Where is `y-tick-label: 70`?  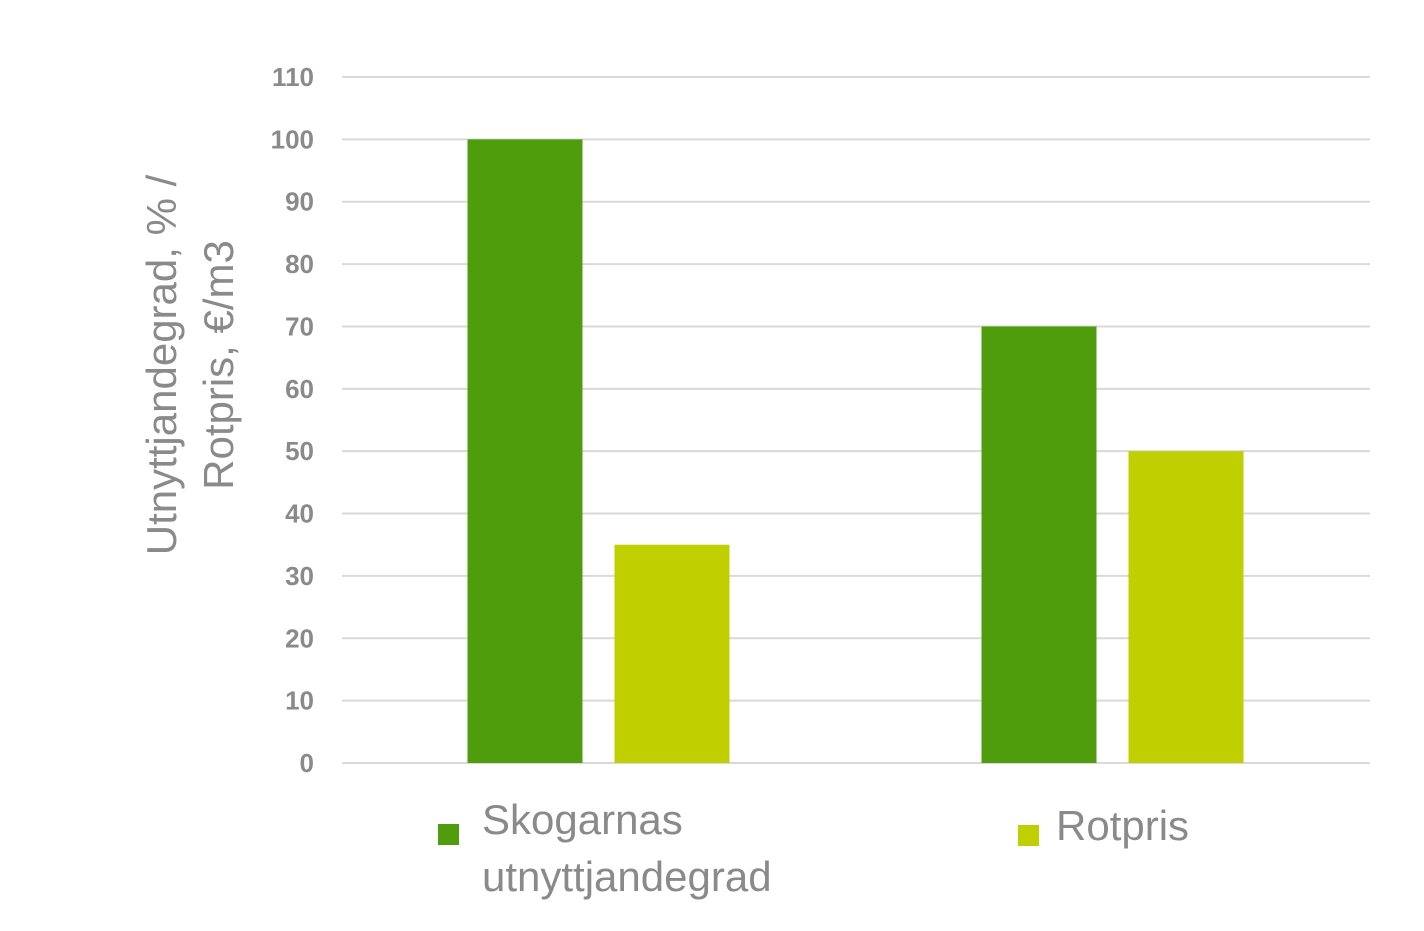 y-tick-label: 70 is located at coordinates (299, 326).